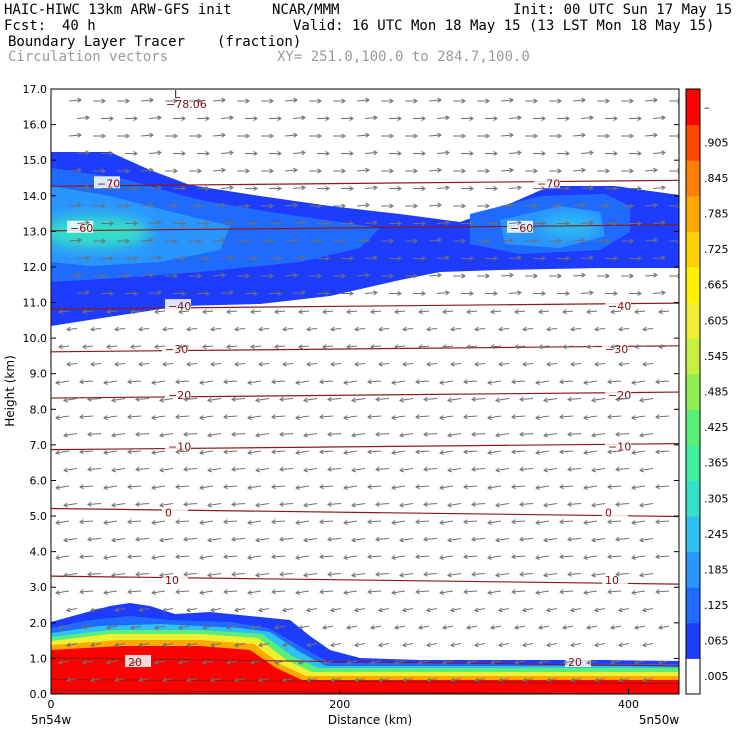 This screenshot has width=740, height=740. What do you see at coordinates (365, 580) in the screenshot?
I see `temperature-contour` at bounding box center [365, 580].